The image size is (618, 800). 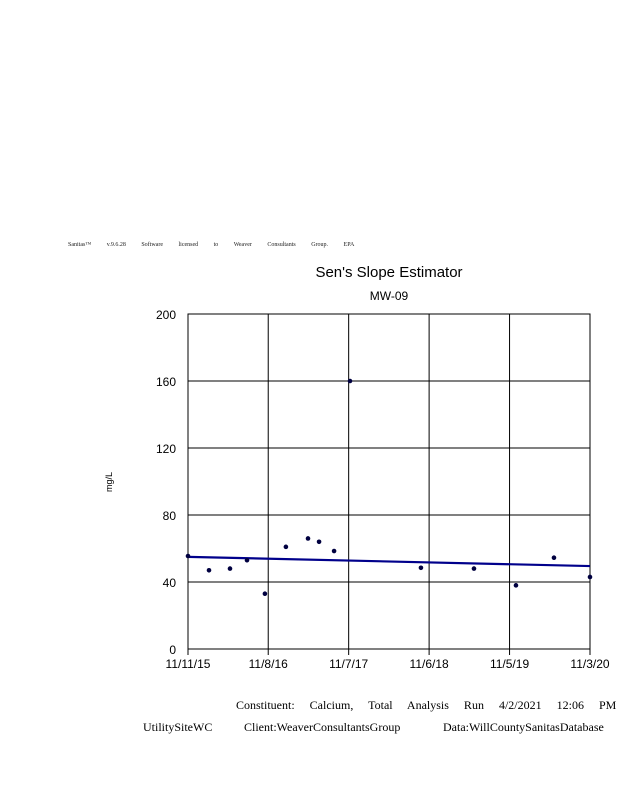 I want to click on x-tick-label: 11/8/16, so click(x=268, y=664).